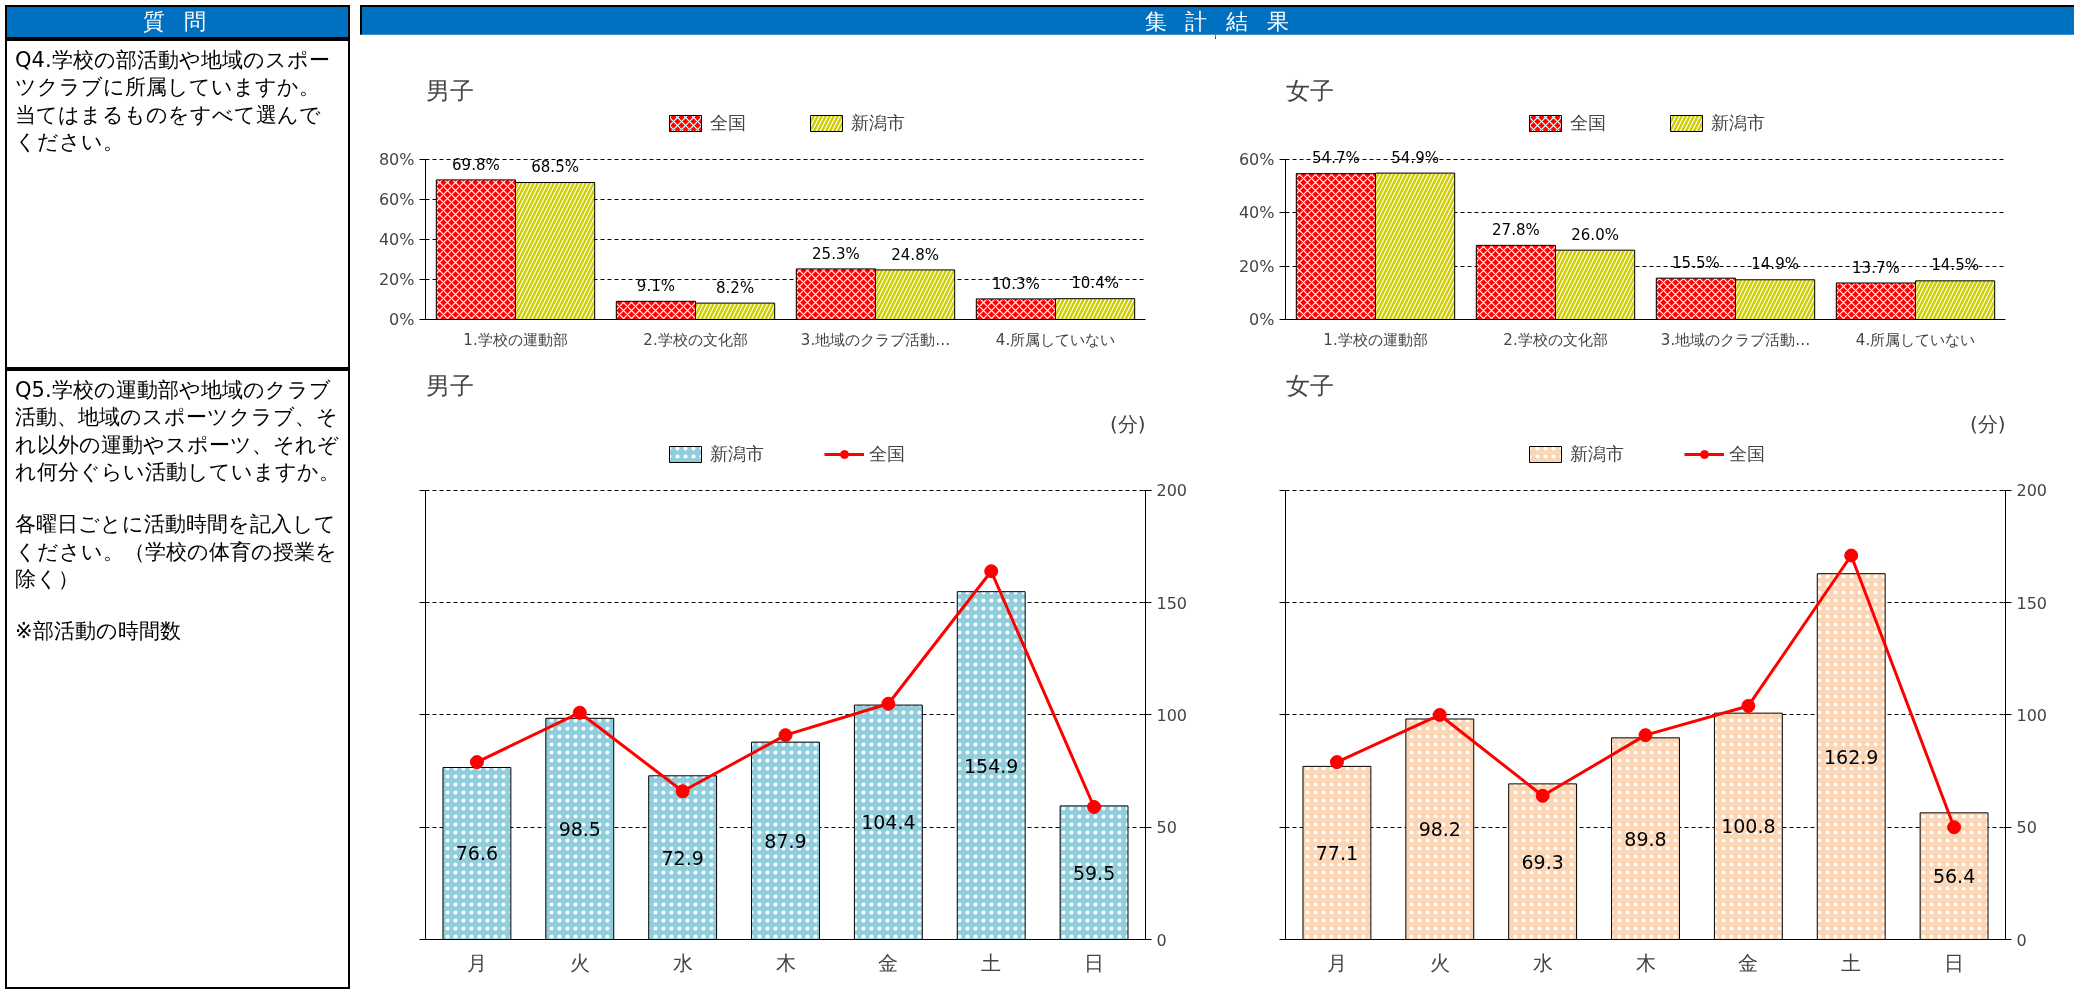 The image size is (2074, 990). I want to click on data-label: 77.1, so click(1337, 852).